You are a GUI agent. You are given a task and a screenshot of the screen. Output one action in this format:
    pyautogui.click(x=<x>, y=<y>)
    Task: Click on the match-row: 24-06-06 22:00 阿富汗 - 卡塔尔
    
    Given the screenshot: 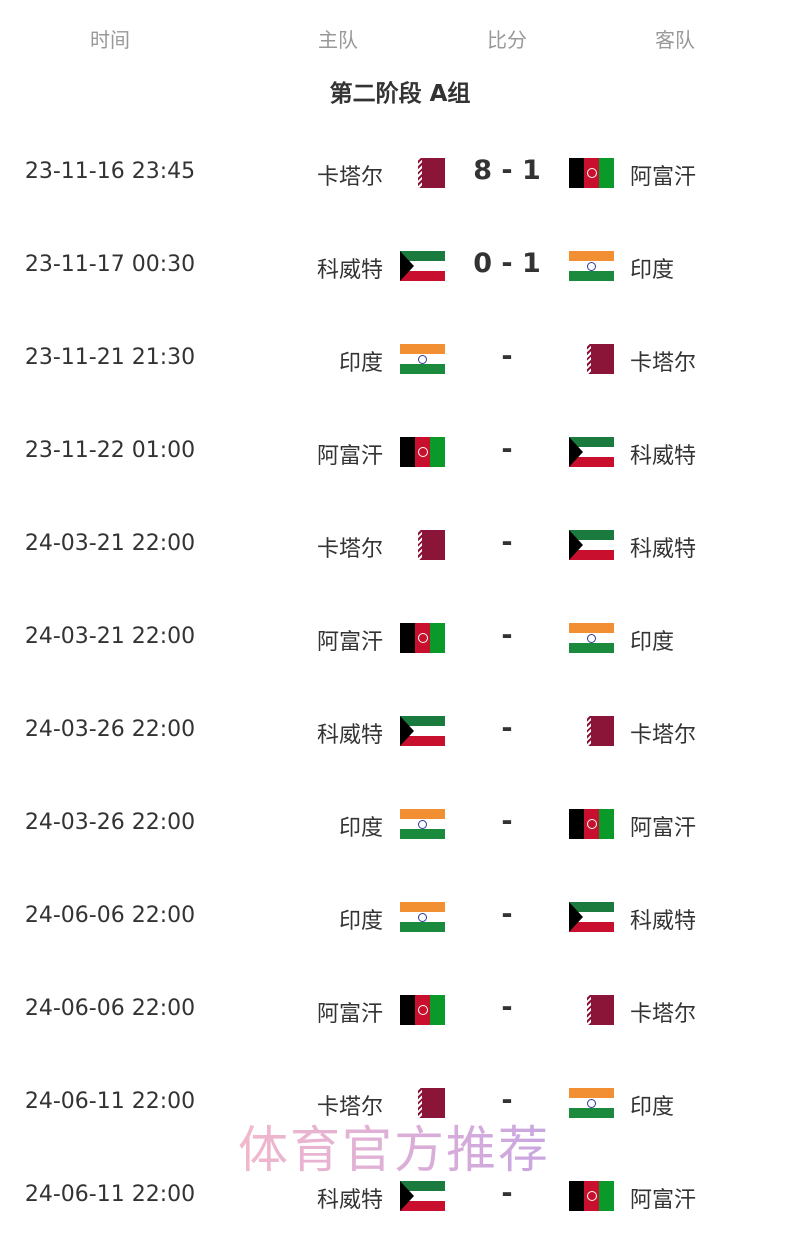 What is the action you would take?
    pyautogui.click(x=400, y=1010)
    